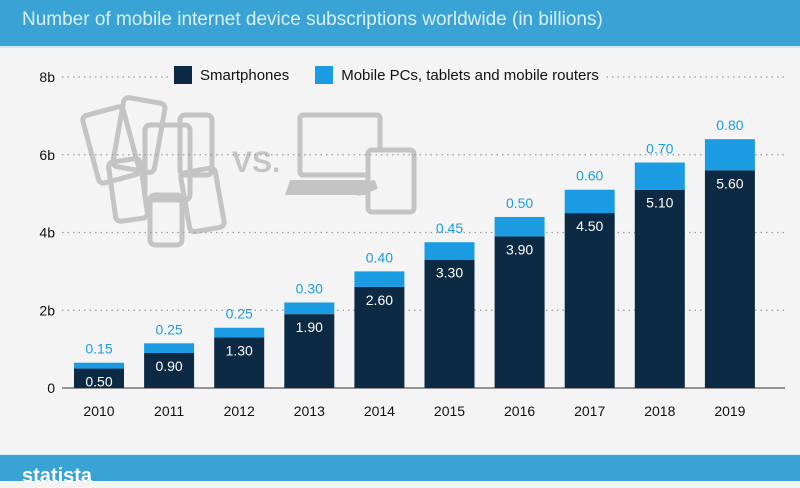 The image size is (800, 488). What do you see at coordinates (51, 388) in the screenshot?
I see `y-tick-label: 0` at bounding box center [51, 388].